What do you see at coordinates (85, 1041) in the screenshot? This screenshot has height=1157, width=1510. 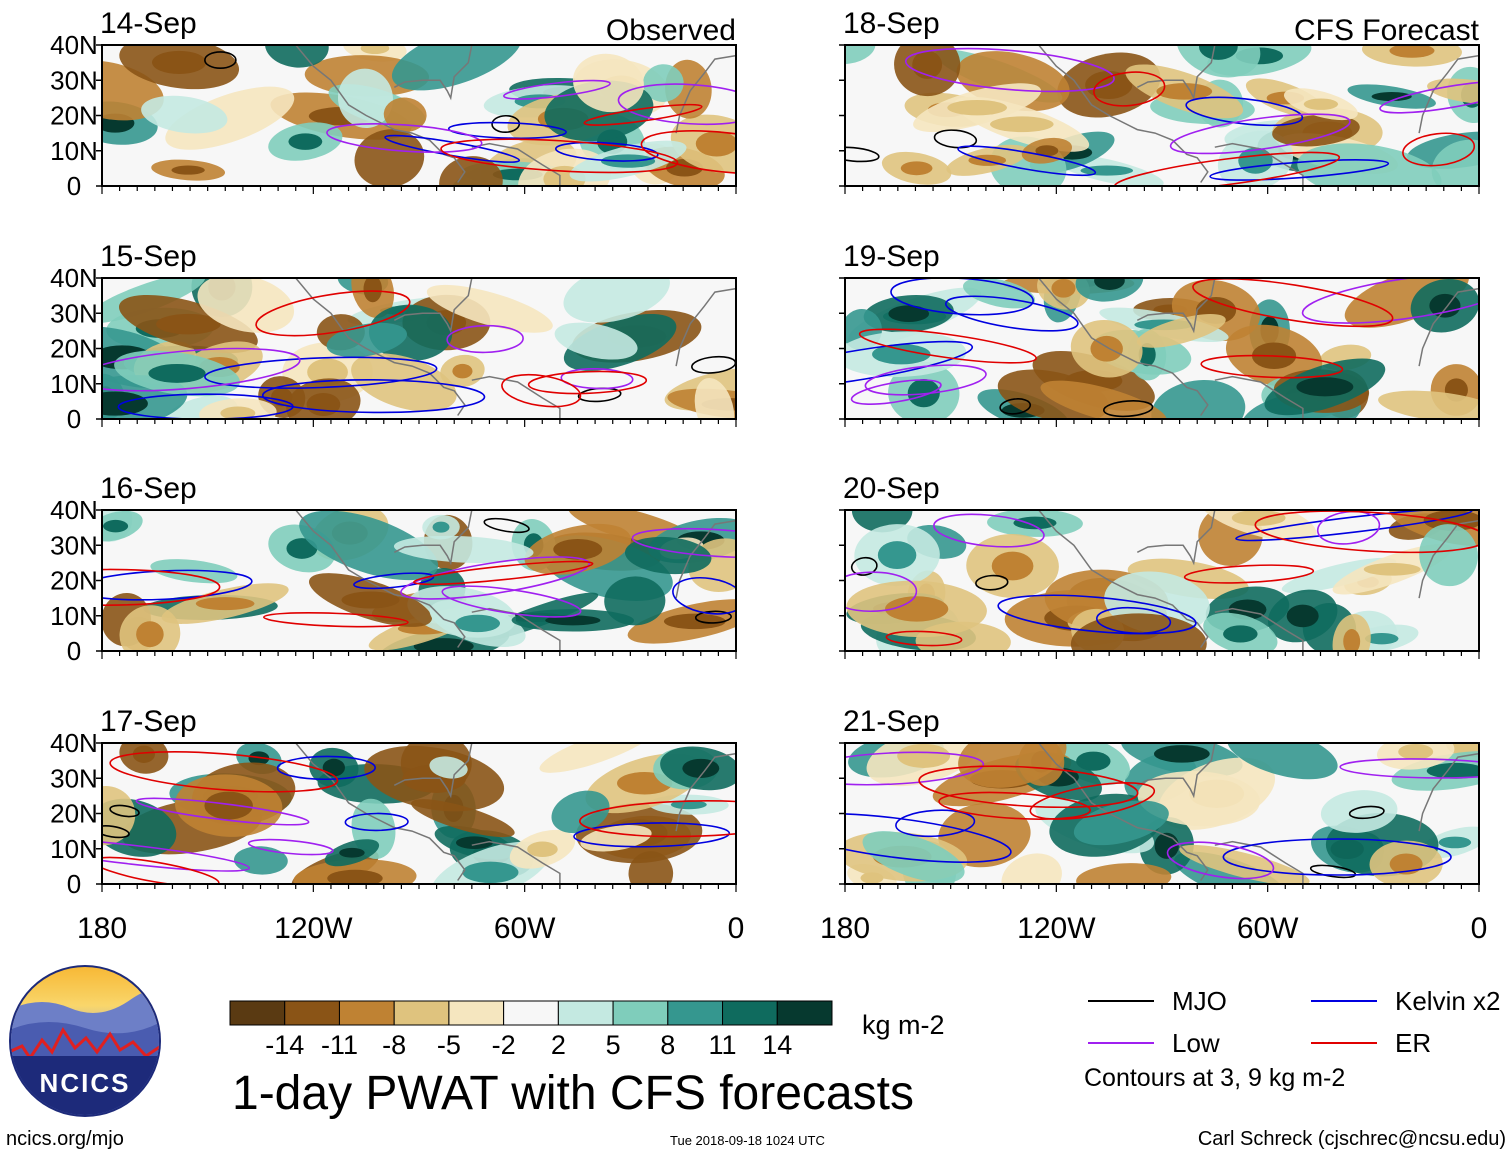 I see `ncics-logo: NCICS` at bounding box center [85, 1041].